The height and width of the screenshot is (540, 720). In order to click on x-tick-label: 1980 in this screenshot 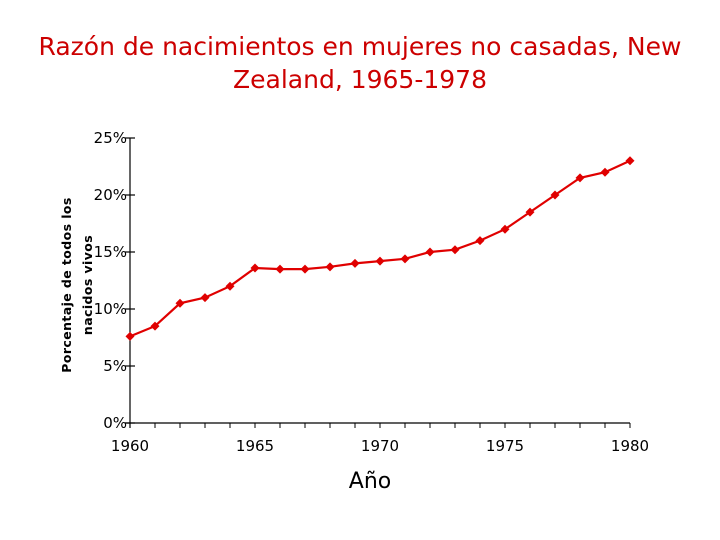, I will do `click(630, 446)`.